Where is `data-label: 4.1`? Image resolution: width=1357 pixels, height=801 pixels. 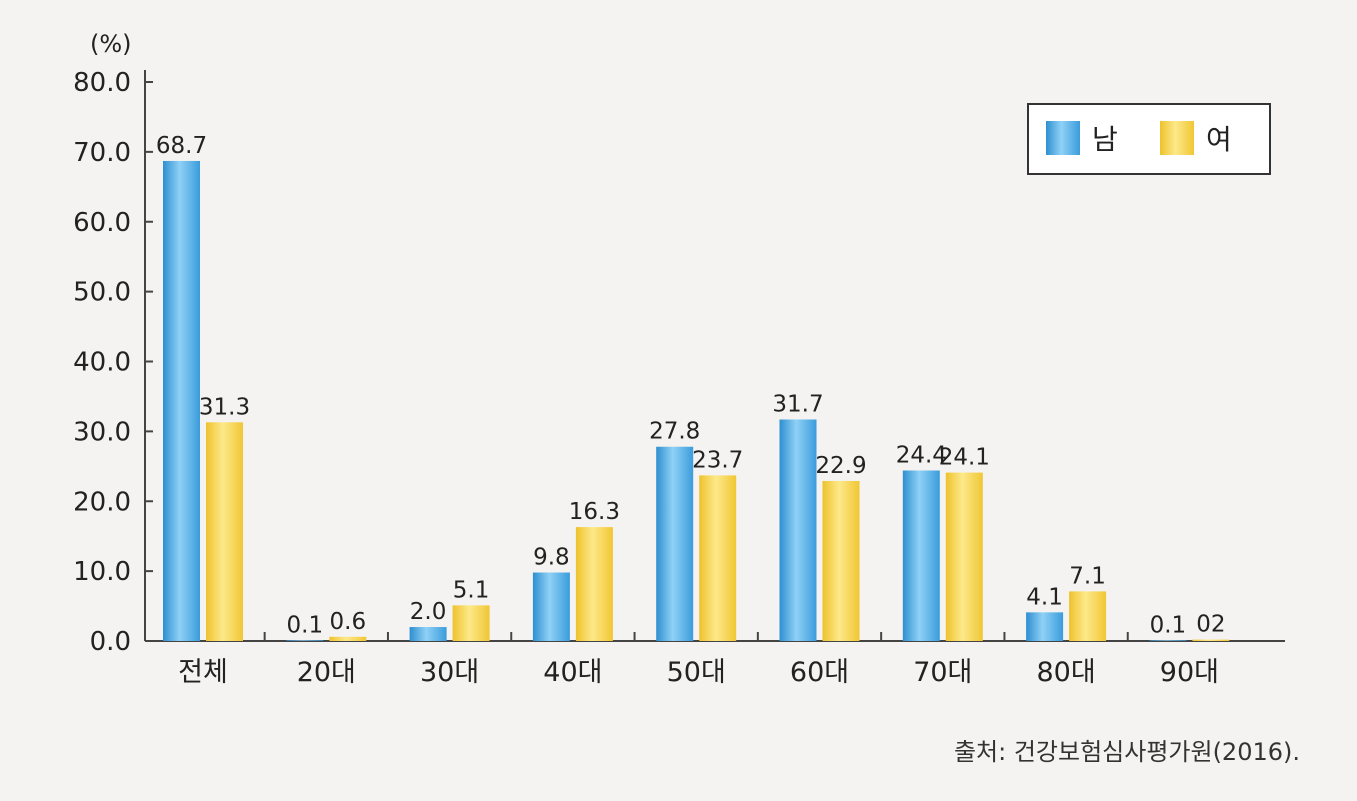
data-label: 4.1 is located at coordinates (1044, 597).